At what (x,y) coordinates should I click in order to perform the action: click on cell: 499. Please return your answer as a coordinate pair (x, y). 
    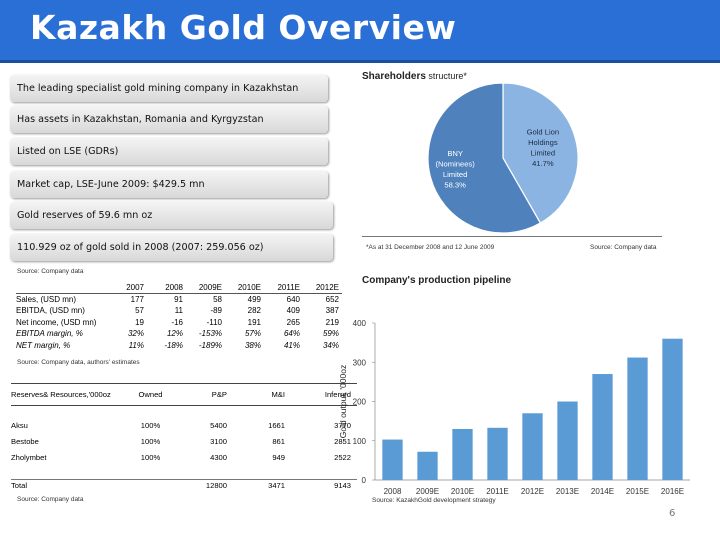
    Looking at the image, I should click on (254, 299).